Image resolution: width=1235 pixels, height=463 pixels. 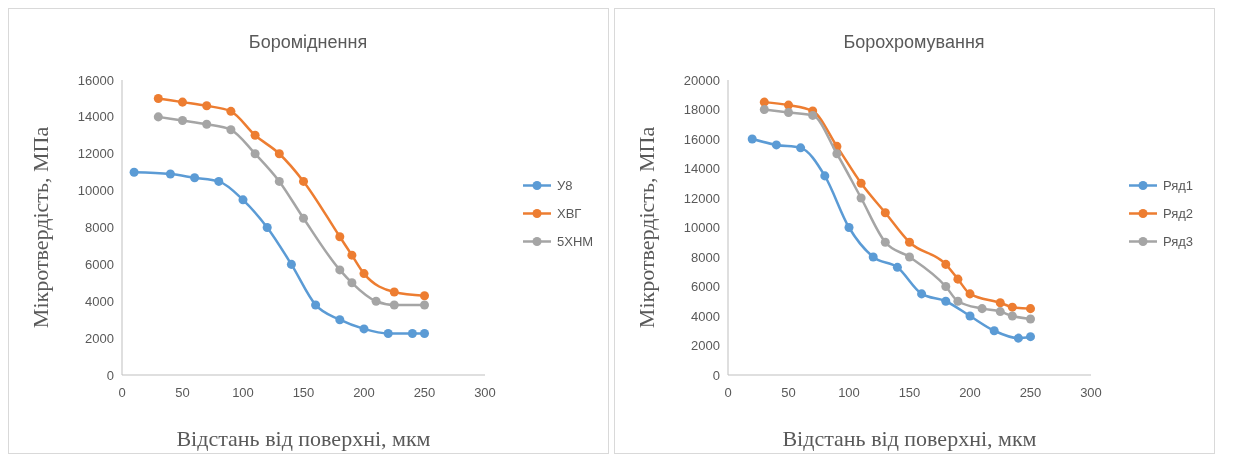 What do you see at coordinates (914, 42) in the screenshot?
I see `chart-title: Борохромування` at bounding box center [914, 42].